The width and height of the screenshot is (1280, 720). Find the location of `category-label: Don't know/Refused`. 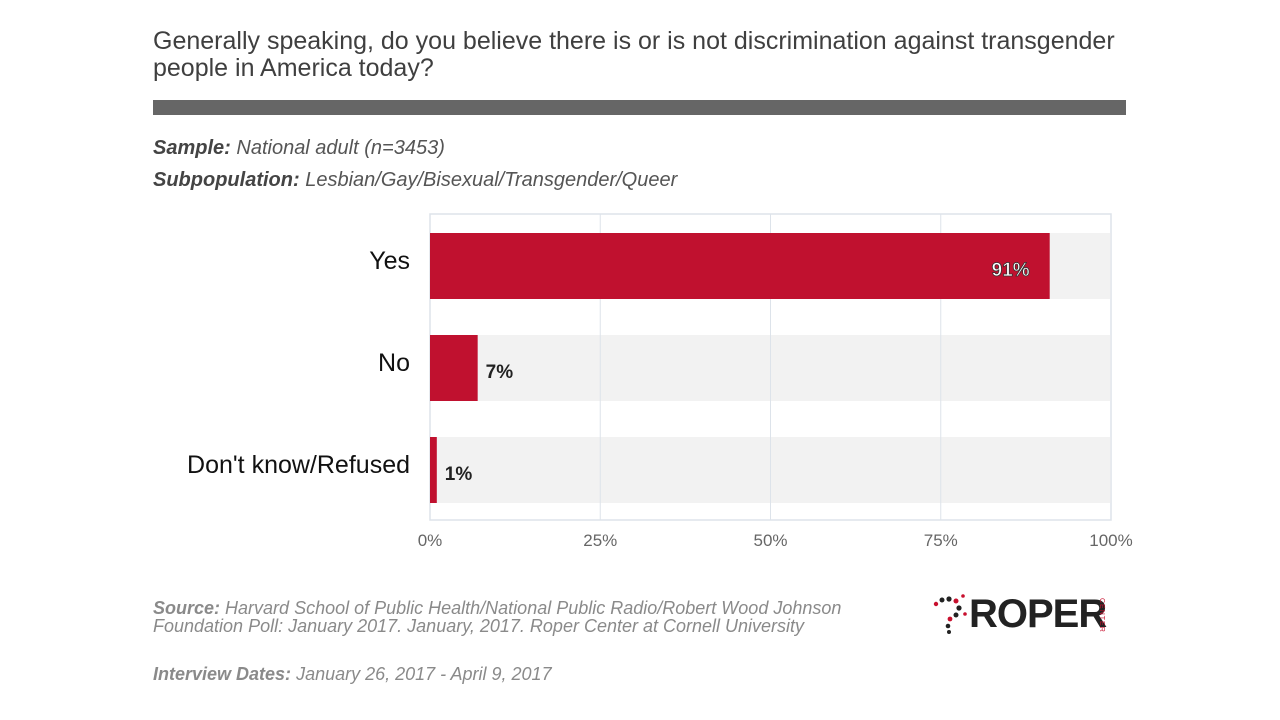

category-label: Don't know/Refused is located at coordinates (298, 465).